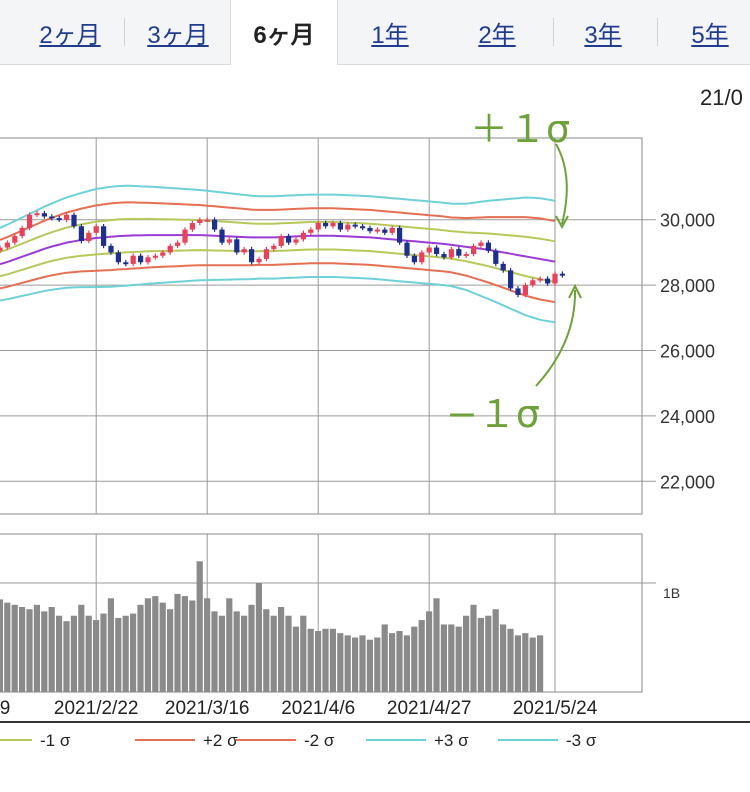 Image resolution: width=750 pixels, height=792 pixels. Describe the element at coordinates (429, 708) in the screenshot. I see `x-tick-label: 2021/4/27` at that location.